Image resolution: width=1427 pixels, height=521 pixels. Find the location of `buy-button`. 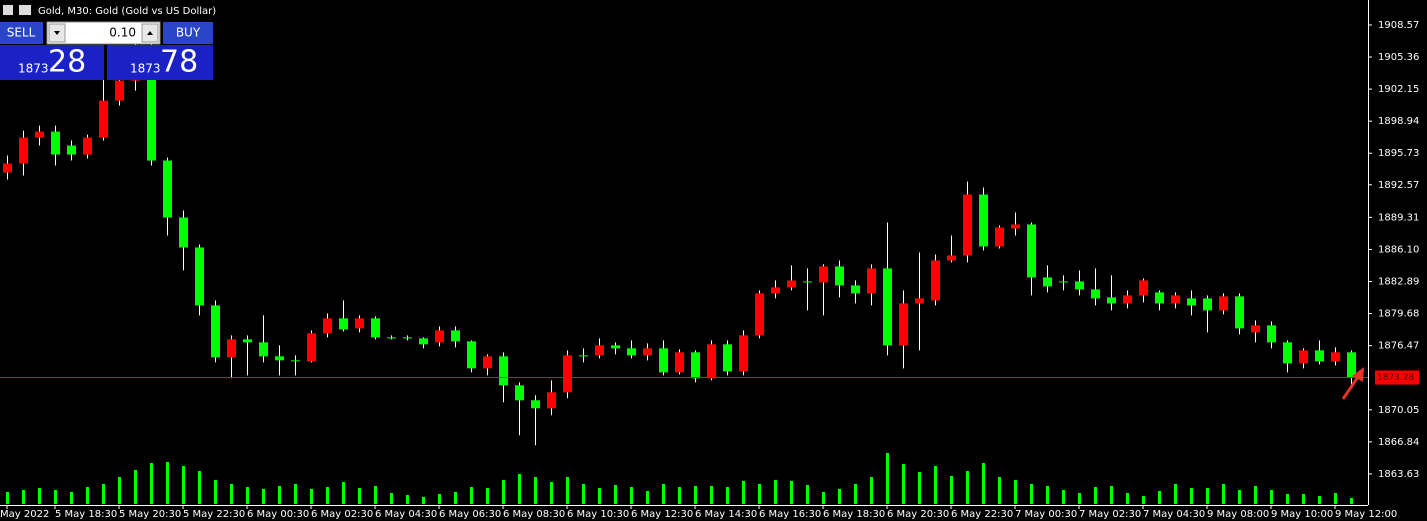

buy-button is located at coordinates (188, 33).